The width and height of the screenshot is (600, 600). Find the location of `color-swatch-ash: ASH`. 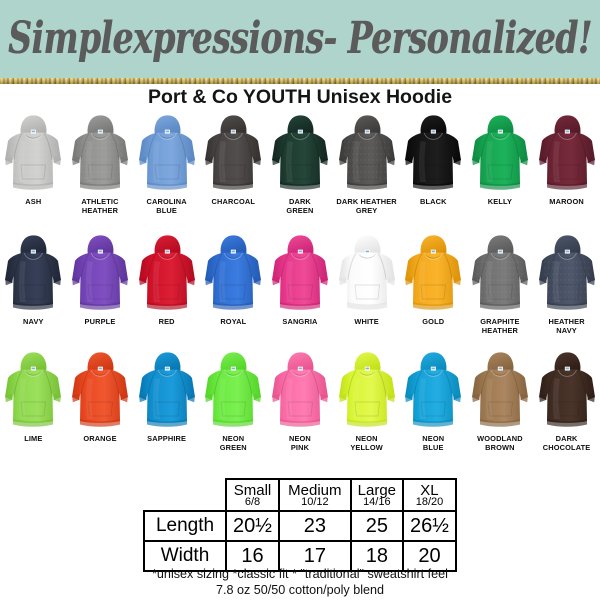

color-swatch-ash: ASH is located at coordinates (33, 163).